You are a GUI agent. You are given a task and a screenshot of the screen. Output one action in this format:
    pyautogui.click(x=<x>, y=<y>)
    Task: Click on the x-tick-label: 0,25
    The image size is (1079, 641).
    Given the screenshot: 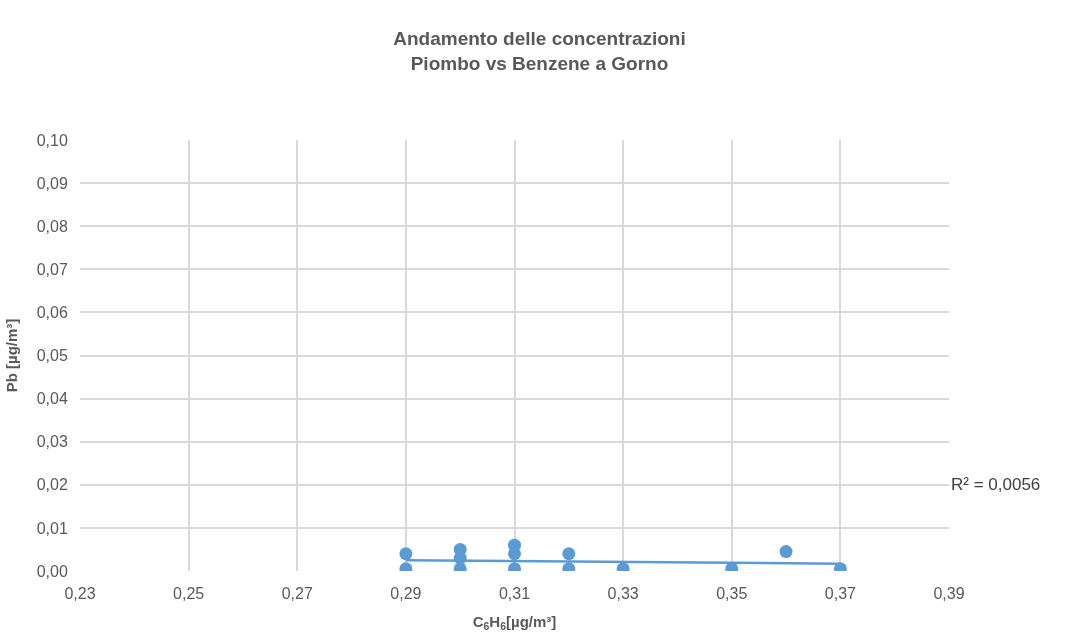 What is the action you would take?
    pyautogui.click(x=189, y=594)
    